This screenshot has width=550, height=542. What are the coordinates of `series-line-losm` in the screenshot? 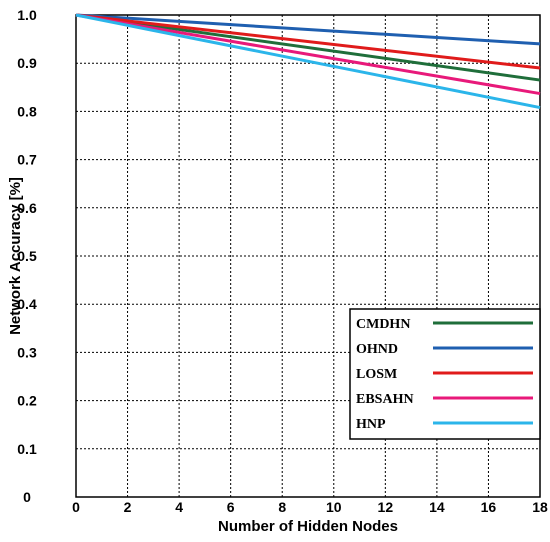 It's located at (308, 41).